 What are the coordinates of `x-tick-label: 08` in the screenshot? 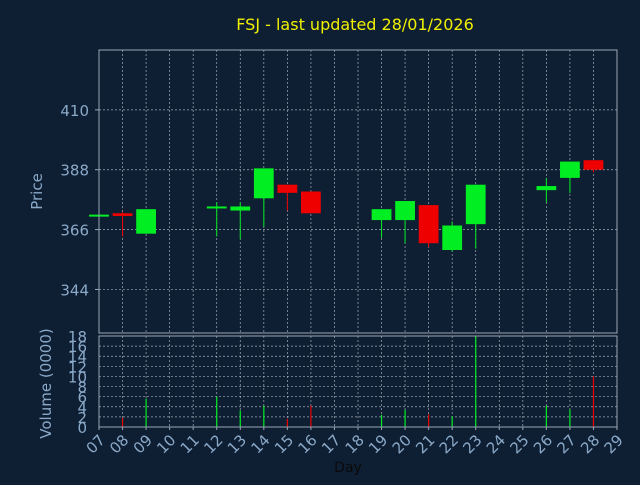 It's located at (119, 444).